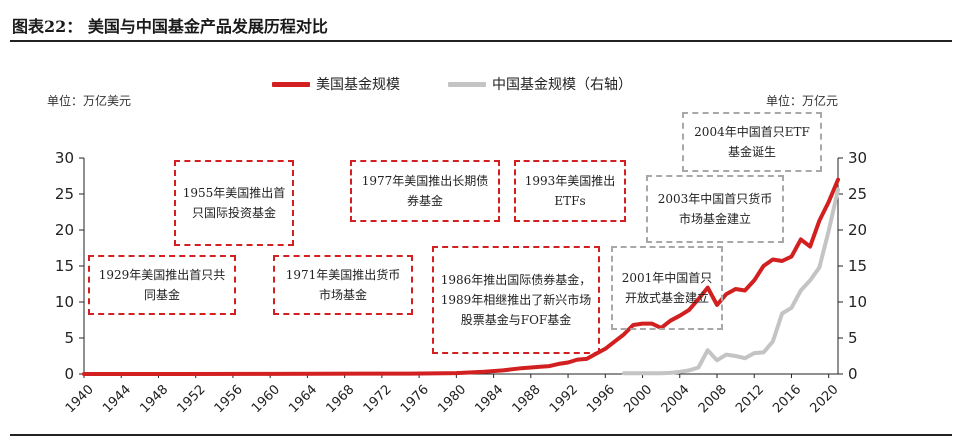 This screenshot has height=442, width=960. Describe the element at coordinates (64, 194) in the screenshot. I see `left-tick-label: 25` at that location.